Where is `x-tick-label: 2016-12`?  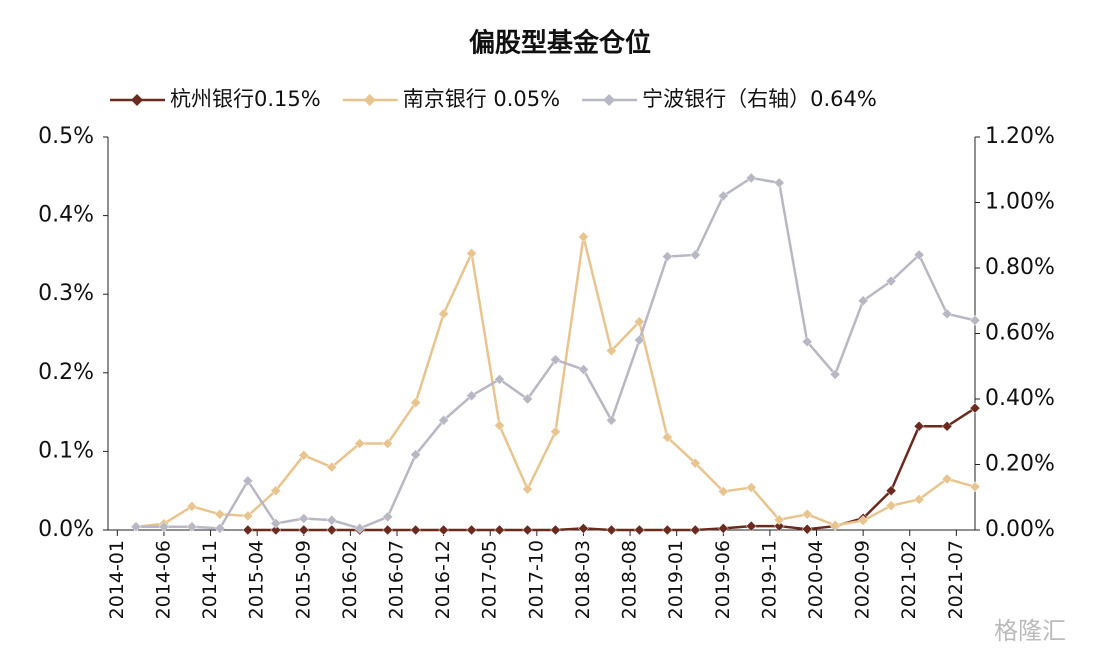
x-tick-label: 2016-12 is located at coordinates (443, 579).